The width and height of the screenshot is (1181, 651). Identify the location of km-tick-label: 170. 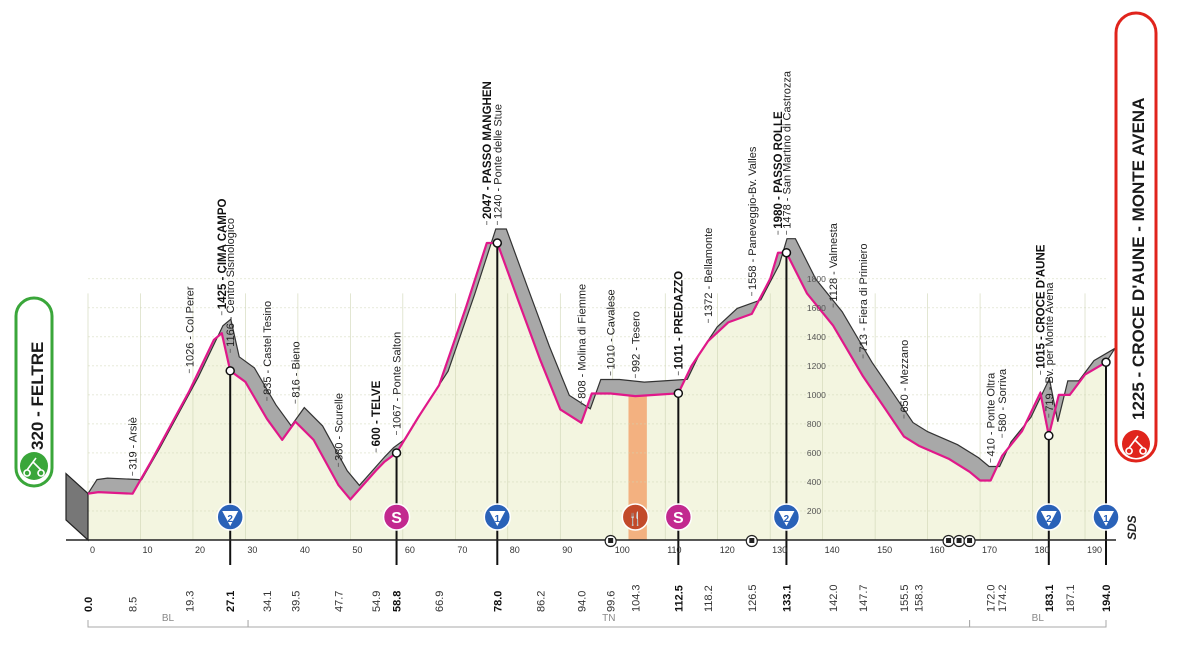
(989, 550).